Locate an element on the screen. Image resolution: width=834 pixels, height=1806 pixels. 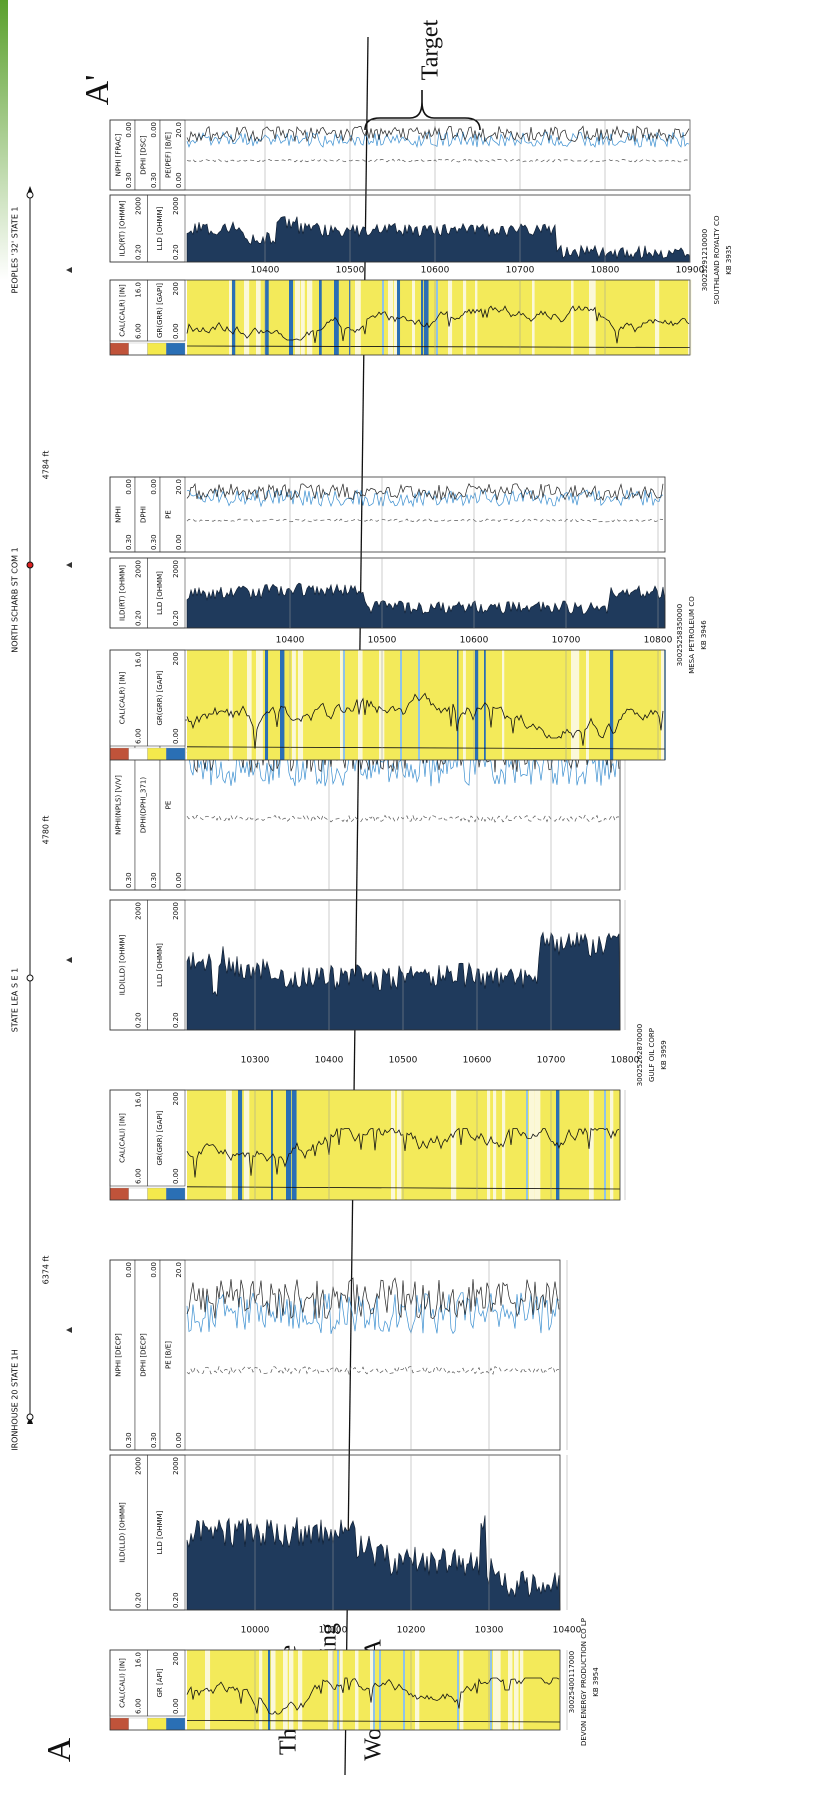
depth-label: 10500 is located at coordinates (403, 1061).